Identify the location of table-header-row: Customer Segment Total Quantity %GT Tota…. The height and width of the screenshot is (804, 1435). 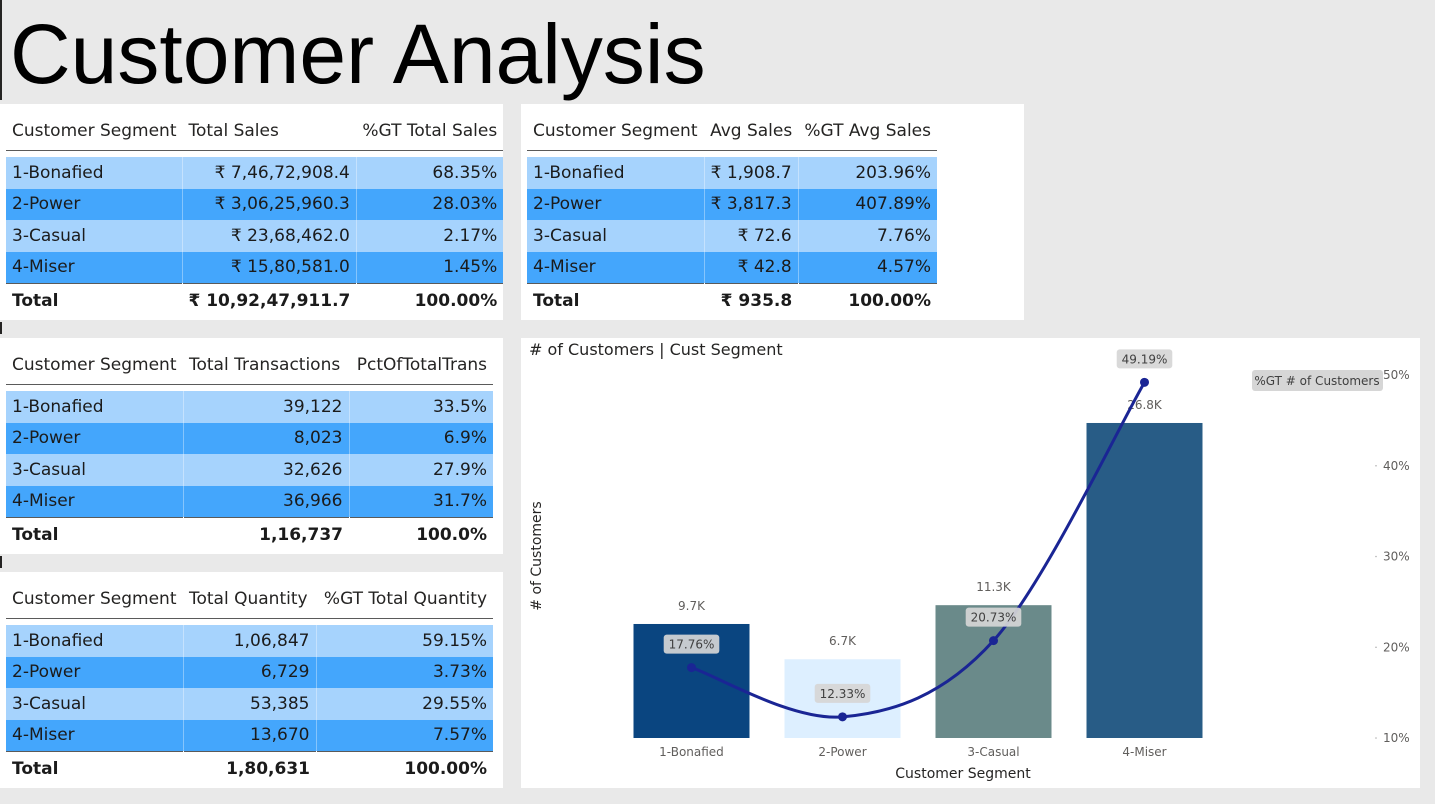
(249, 599).